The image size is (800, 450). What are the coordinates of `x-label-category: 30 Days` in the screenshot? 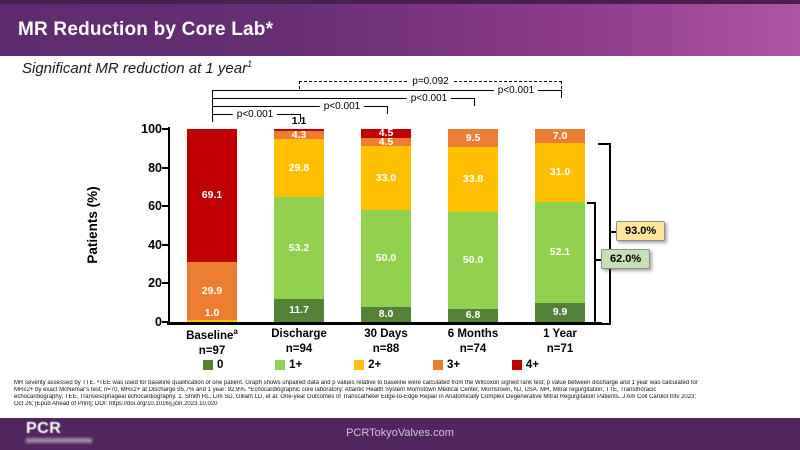 It's located at (386, 334).